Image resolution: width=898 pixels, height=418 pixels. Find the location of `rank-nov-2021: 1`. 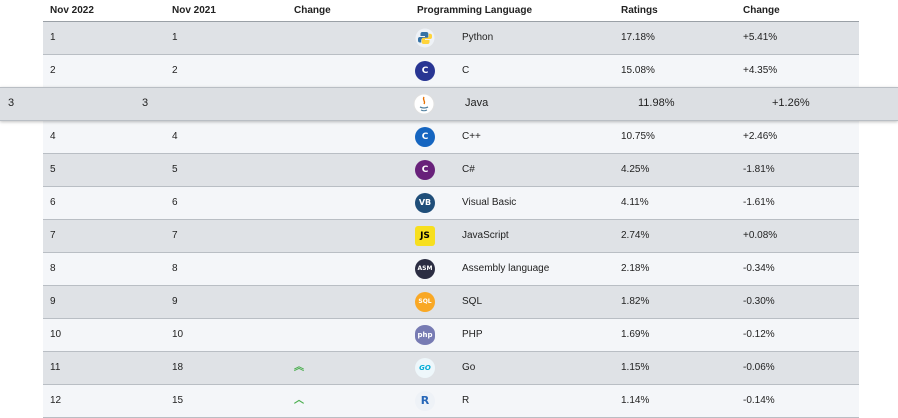

rank-nov-2021: 1 is located at coordinates (175, 37).